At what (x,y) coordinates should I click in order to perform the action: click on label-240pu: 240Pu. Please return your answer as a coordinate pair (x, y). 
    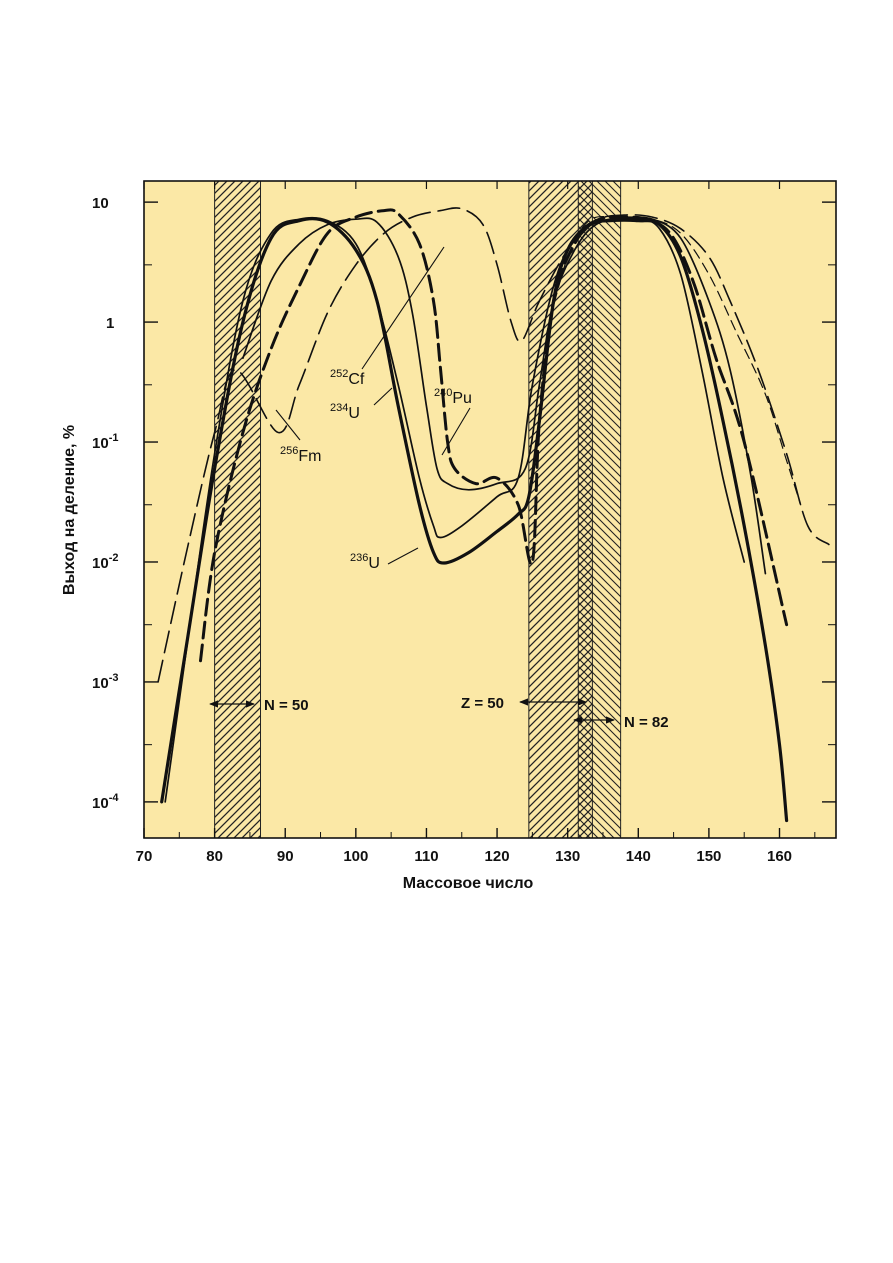
    Looking at the image, I should click on (453, 397).